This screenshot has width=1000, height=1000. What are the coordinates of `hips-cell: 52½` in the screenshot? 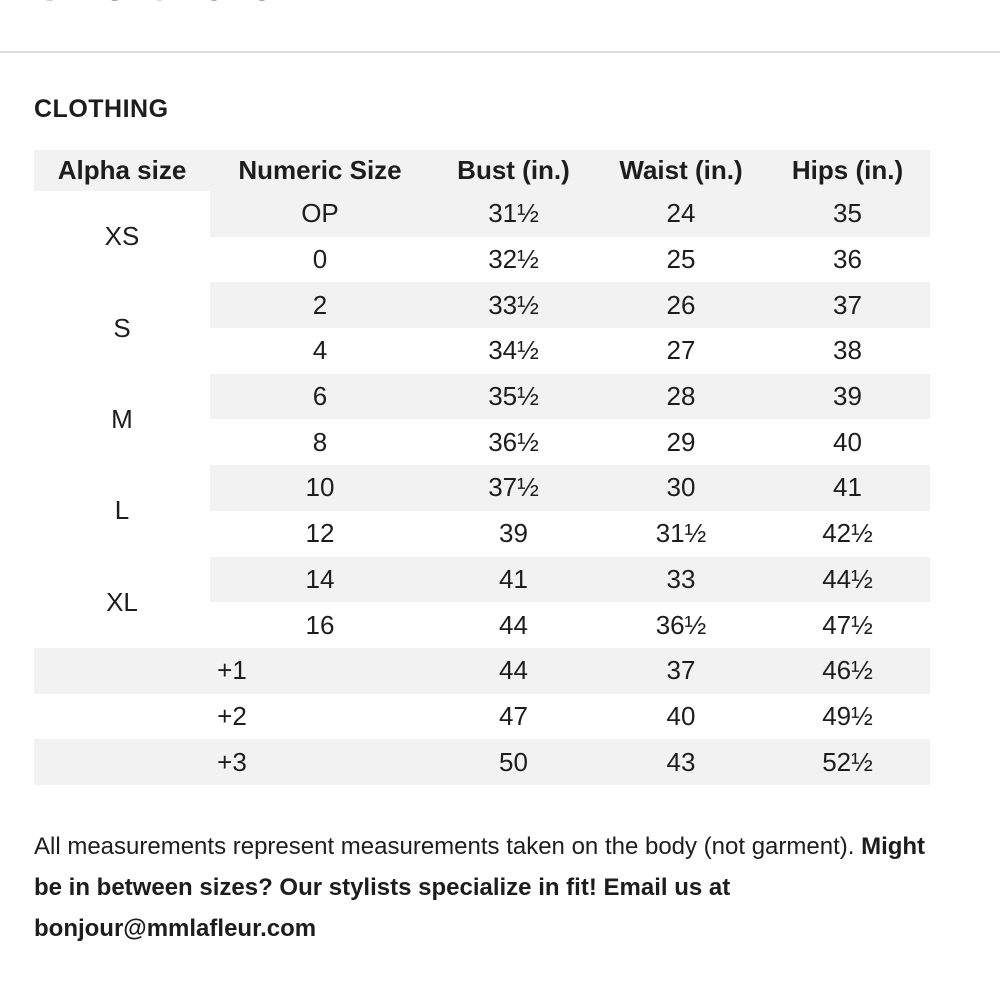 It's located at (847, 762).